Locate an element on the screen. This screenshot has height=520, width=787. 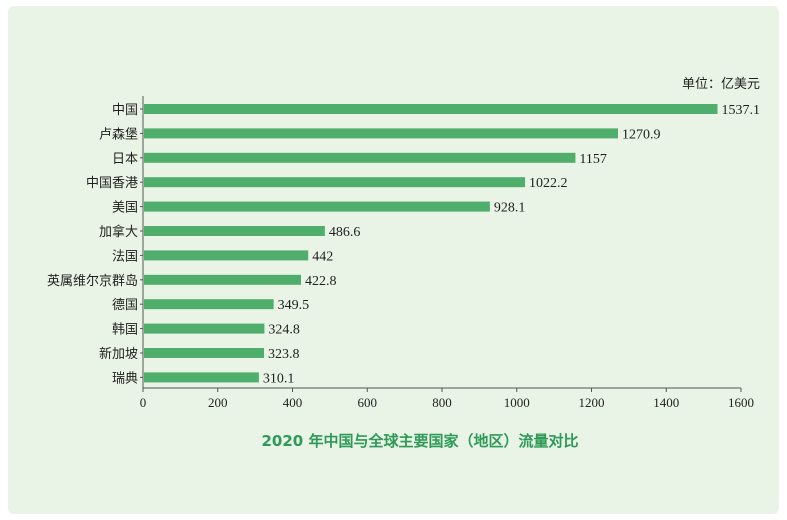
x-tick-label: 0 is located at coordinates (143, 402).